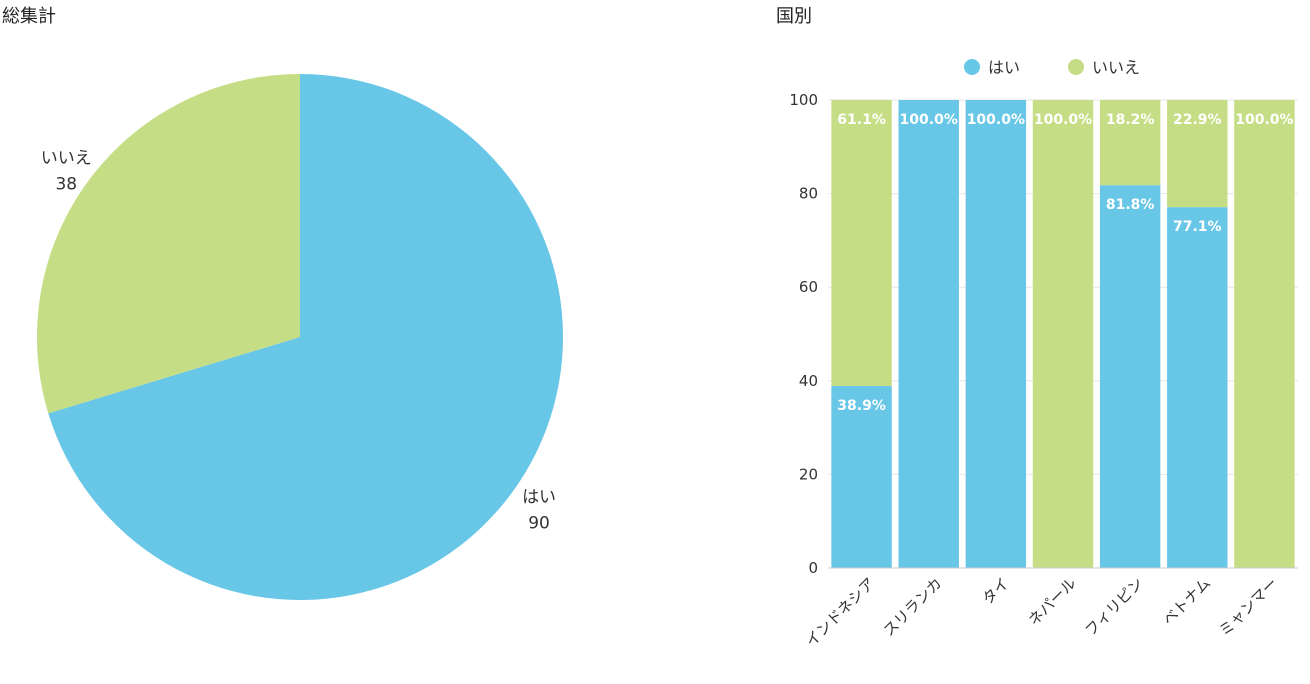  What do you see at coordinates (861, 406) in the screenshot?
I see `data-label-0-0: 38.9%` at bounding box center [861, 406].